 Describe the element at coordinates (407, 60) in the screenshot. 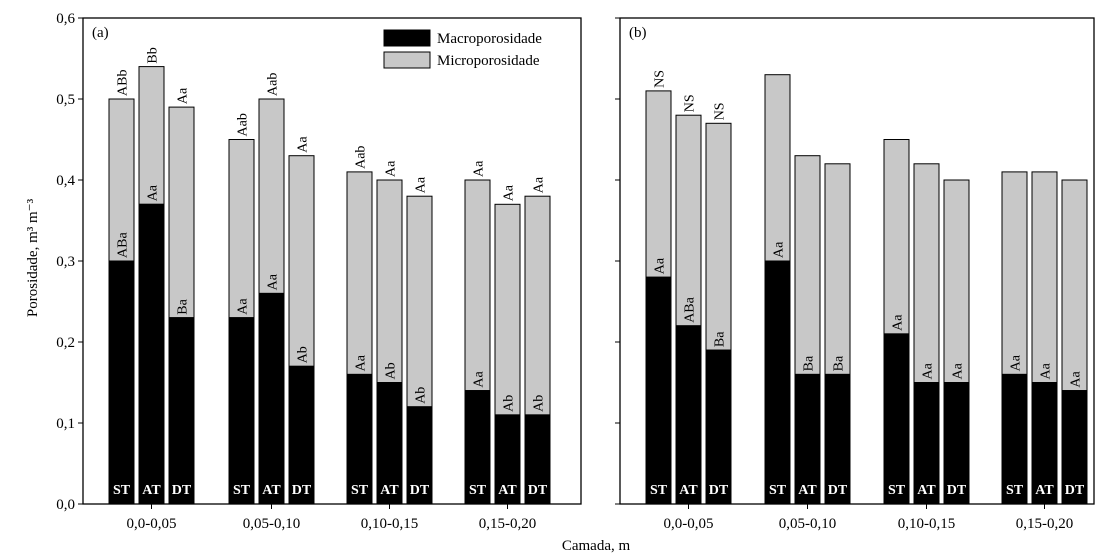

I see `legend-swatch-micro` at that location.